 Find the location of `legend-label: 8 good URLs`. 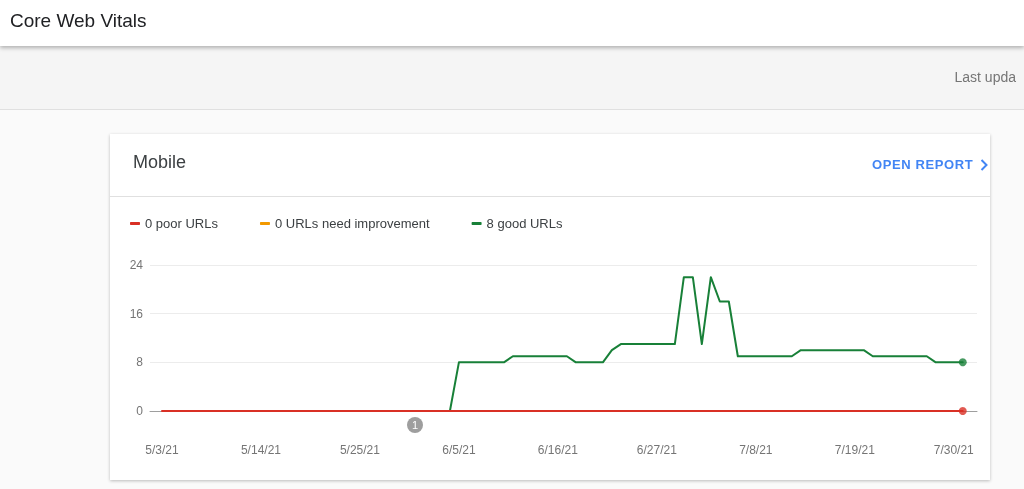

legend-label: 8 good URLs is located at coordinates (524, 223).